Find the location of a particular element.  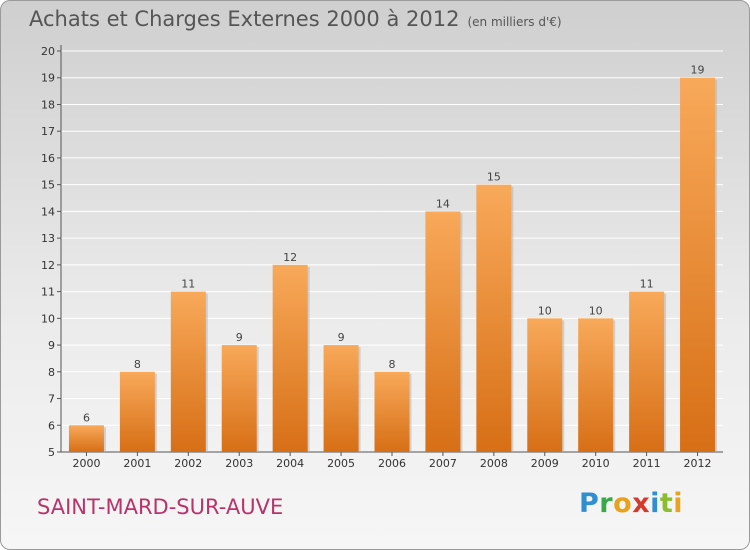

bar-value-label: 12 is located at coordinates (290, 257).